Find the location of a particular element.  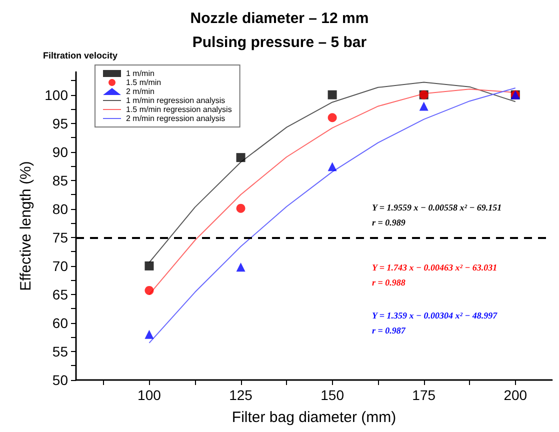

annotation: r = 0.989 is located at coordinates (389, 223).